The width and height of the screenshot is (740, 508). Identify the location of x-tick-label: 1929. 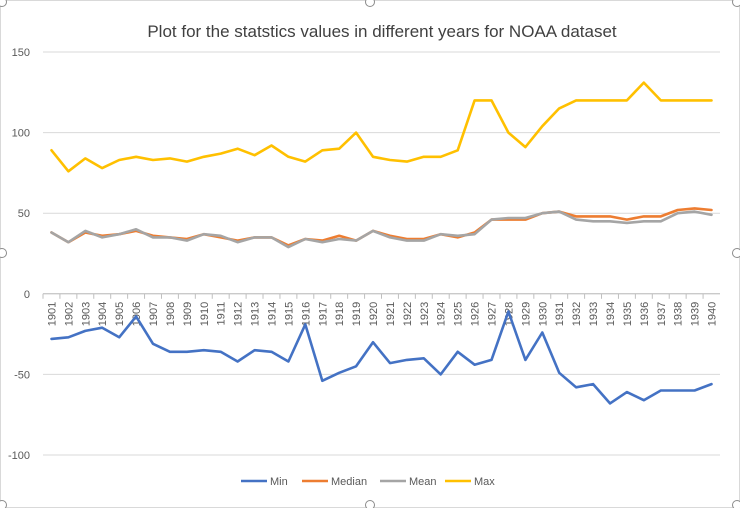
(526, 314).